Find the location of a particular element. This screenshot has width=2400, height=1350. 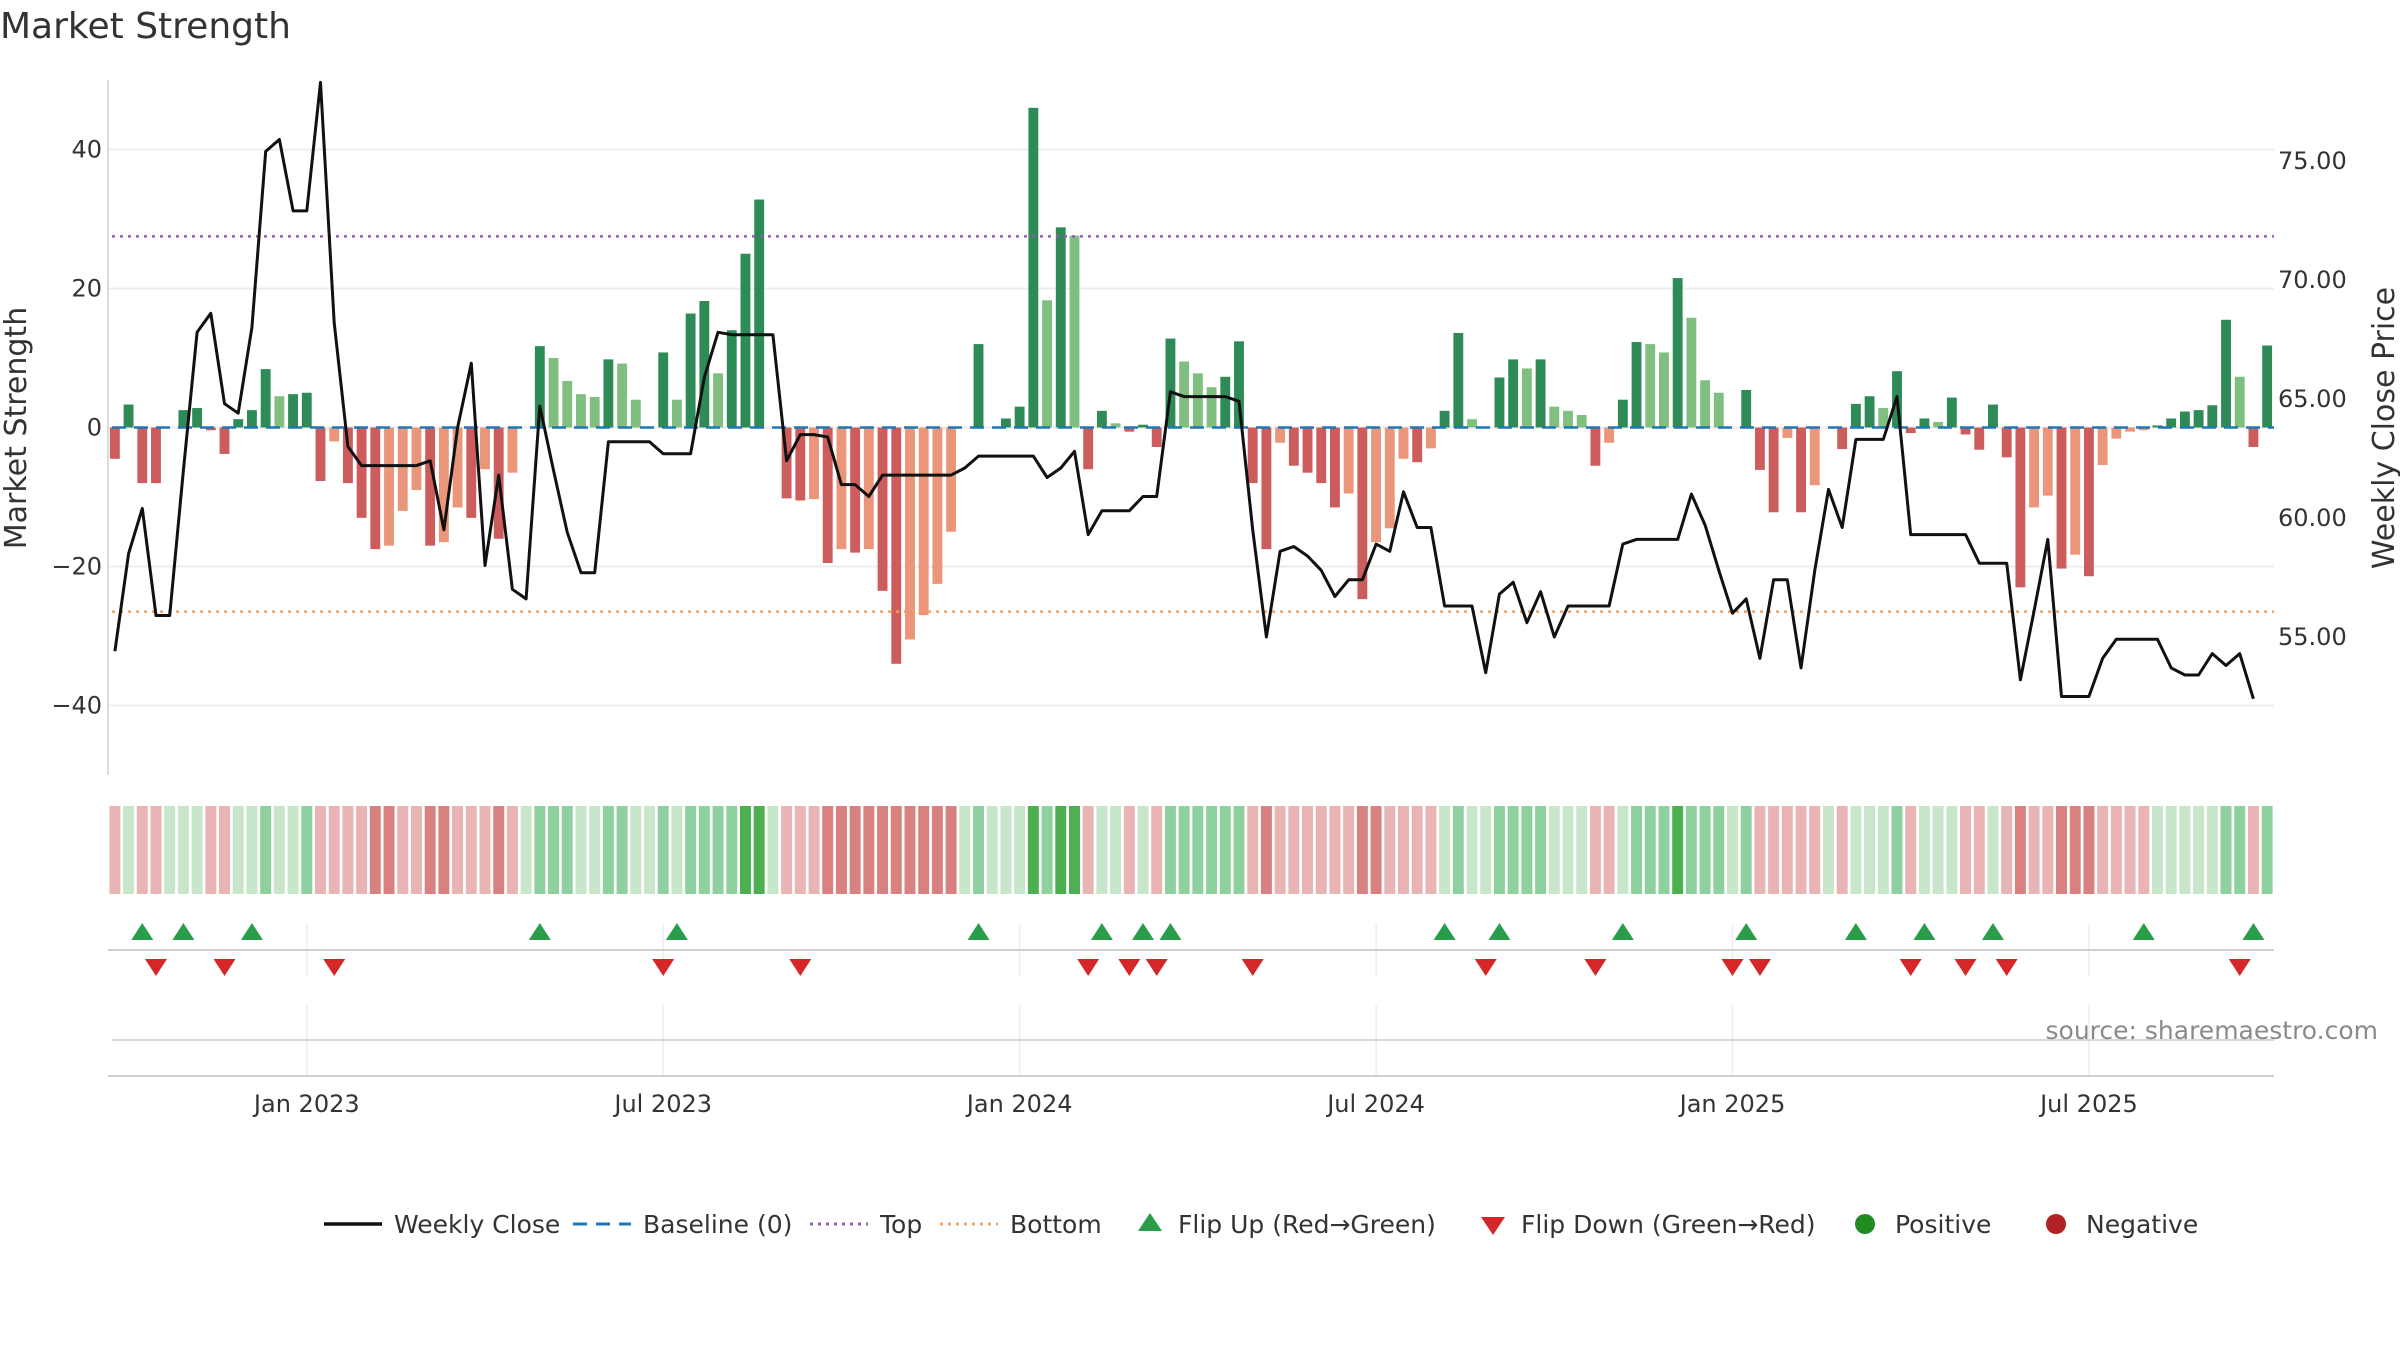

legend-swatch is located at coordinates (1865, 1224).